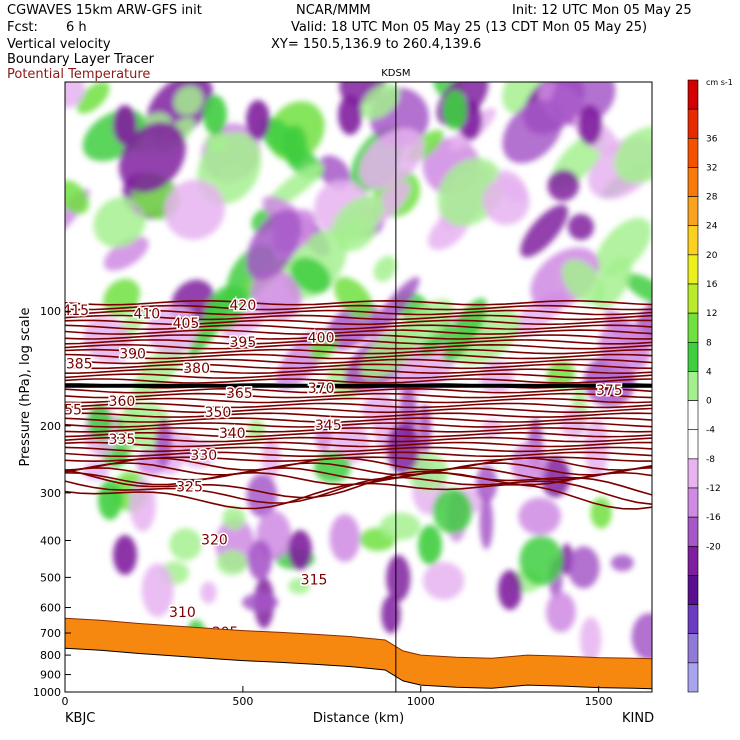  Describe the element at coordinates (333, 10) in the screenshot. I see `center-name: NCAR/MMM` at that location.